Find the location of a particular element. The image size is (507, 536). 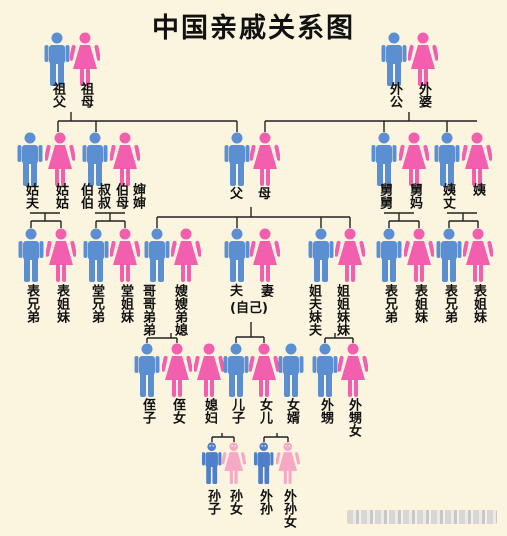

label-zhizi: 侄子 is located at coordinates (147, 411).